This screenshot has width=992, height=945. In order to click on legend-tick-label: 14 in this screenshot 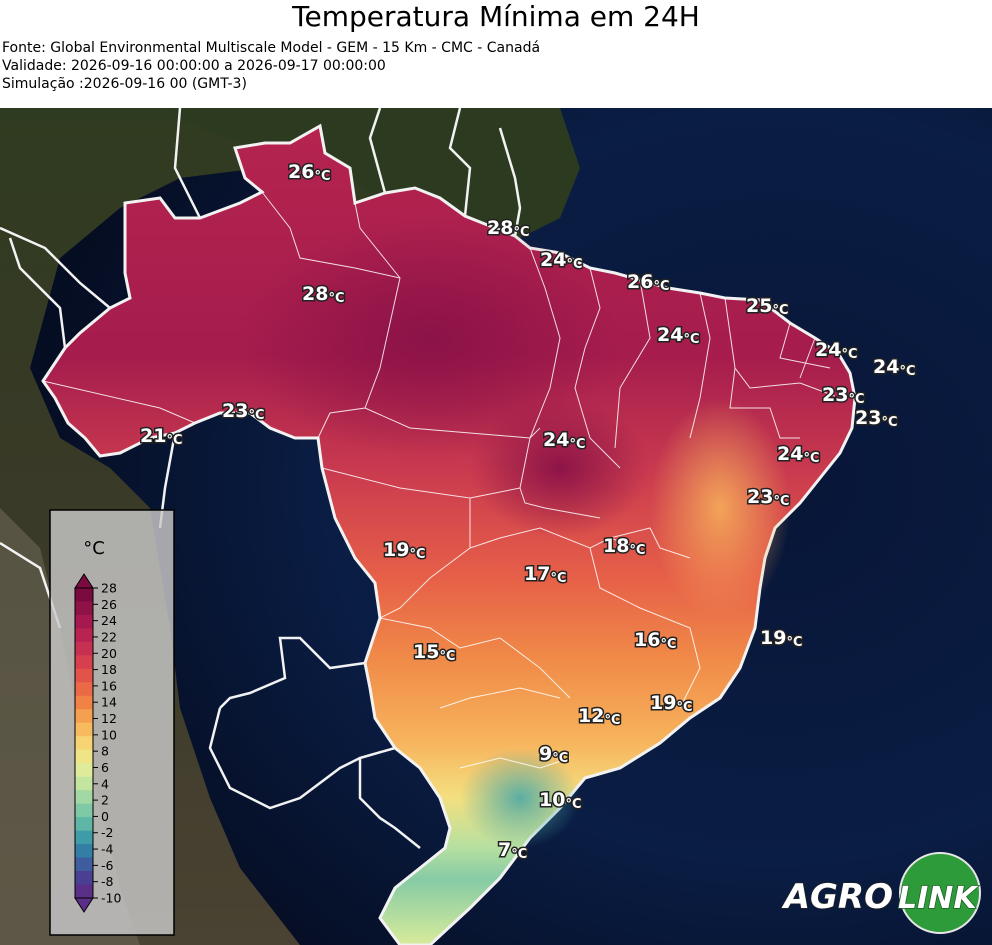, I will do `click(109, 702)`.